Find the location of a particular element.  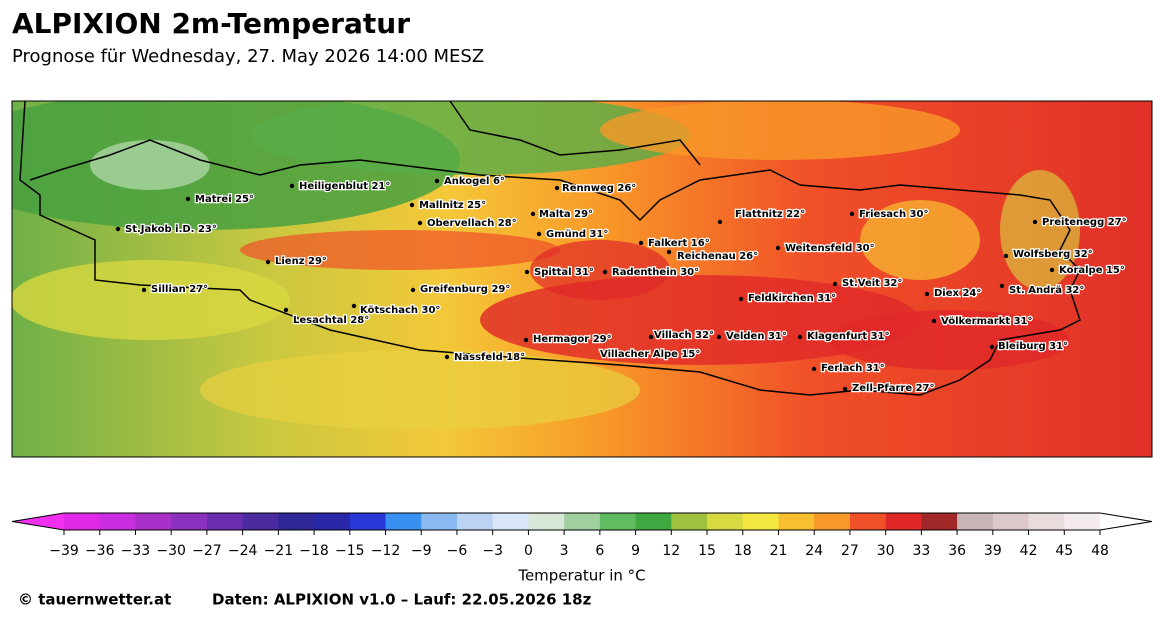

copyright: © tauernwetter.at is located at coordinates (94, 600).